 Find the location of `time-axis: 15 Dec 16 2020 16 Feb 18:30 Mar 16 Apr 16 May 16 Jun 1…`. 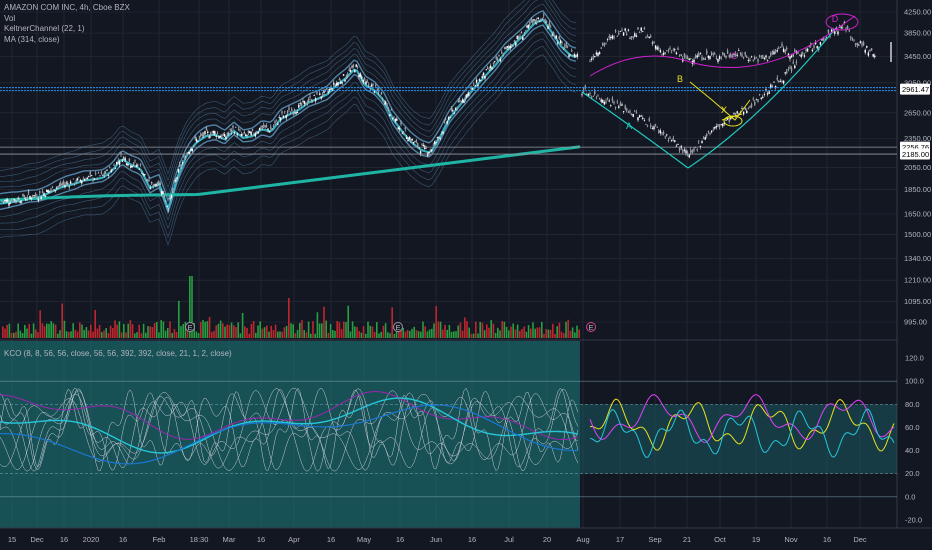

time-axis: 15 Dec 16 2020 16 Feb 18:30 Mar 16 Apr 16 May 16 Jun 1… is located at coordinates (466, 535).